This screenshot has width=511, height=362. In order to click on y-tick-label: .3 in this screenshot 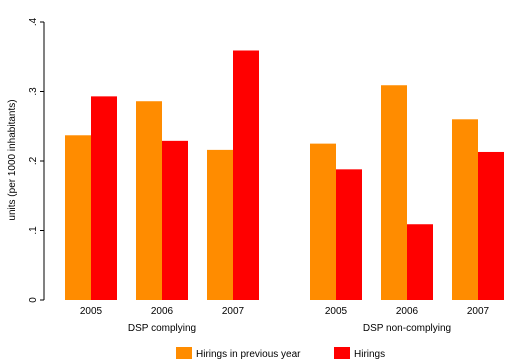, I will do `click(33, 91)`.